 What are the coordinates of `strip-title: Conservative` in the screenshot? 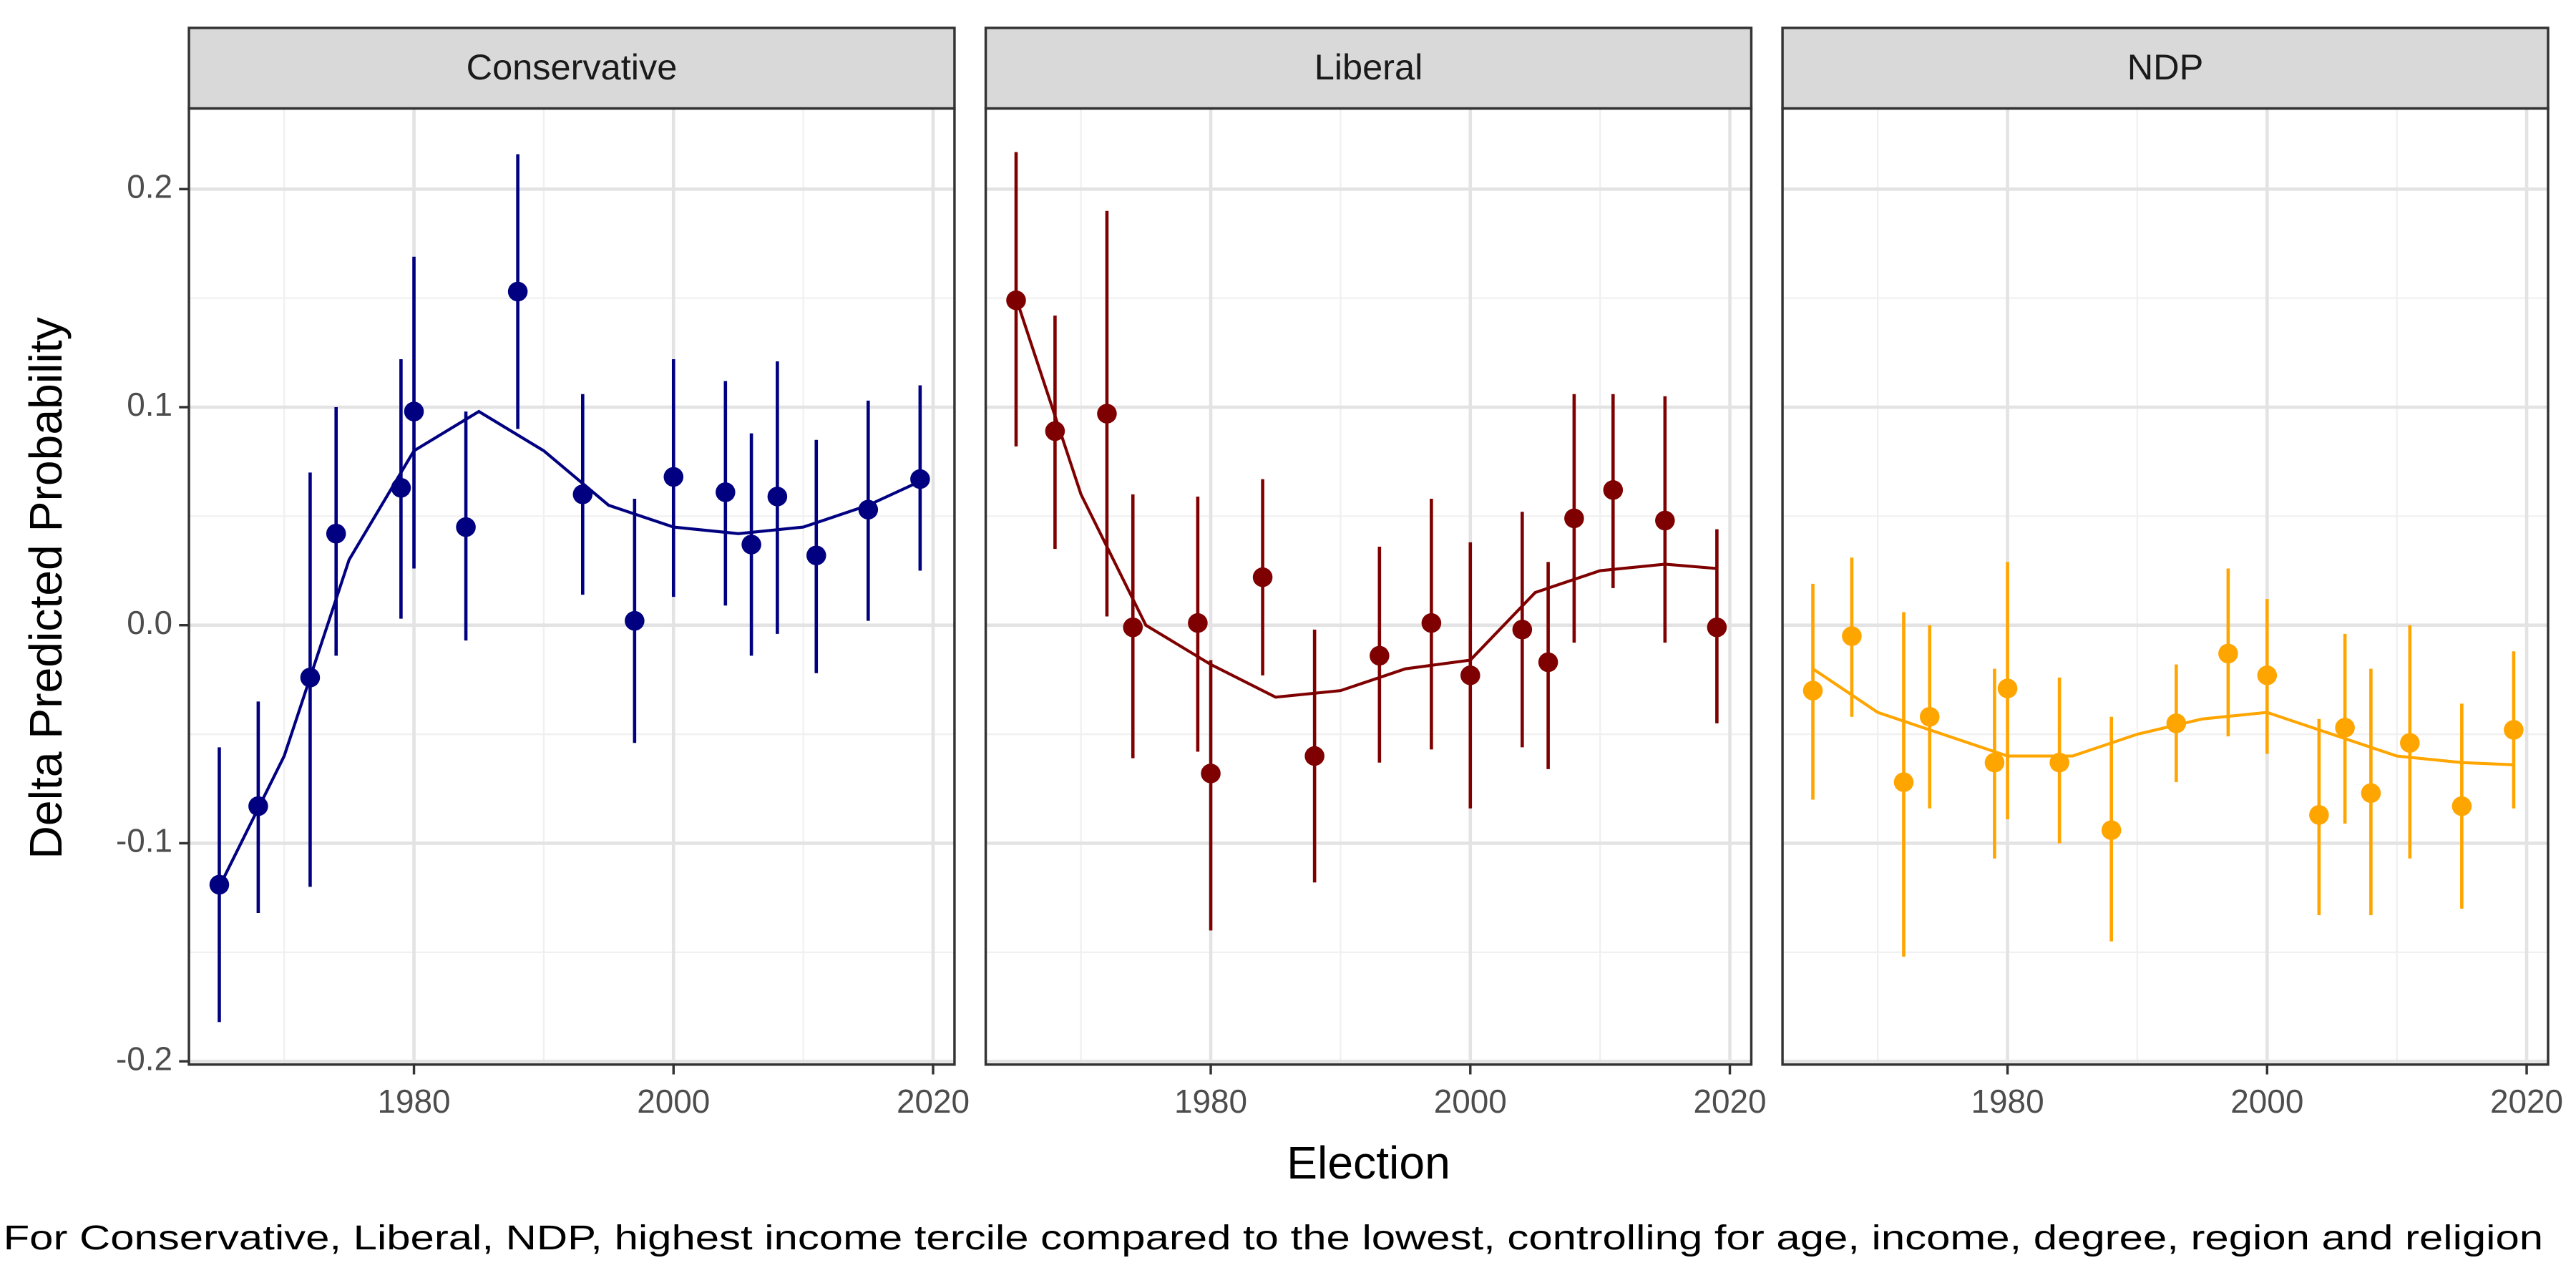 It's located at (572, 67).